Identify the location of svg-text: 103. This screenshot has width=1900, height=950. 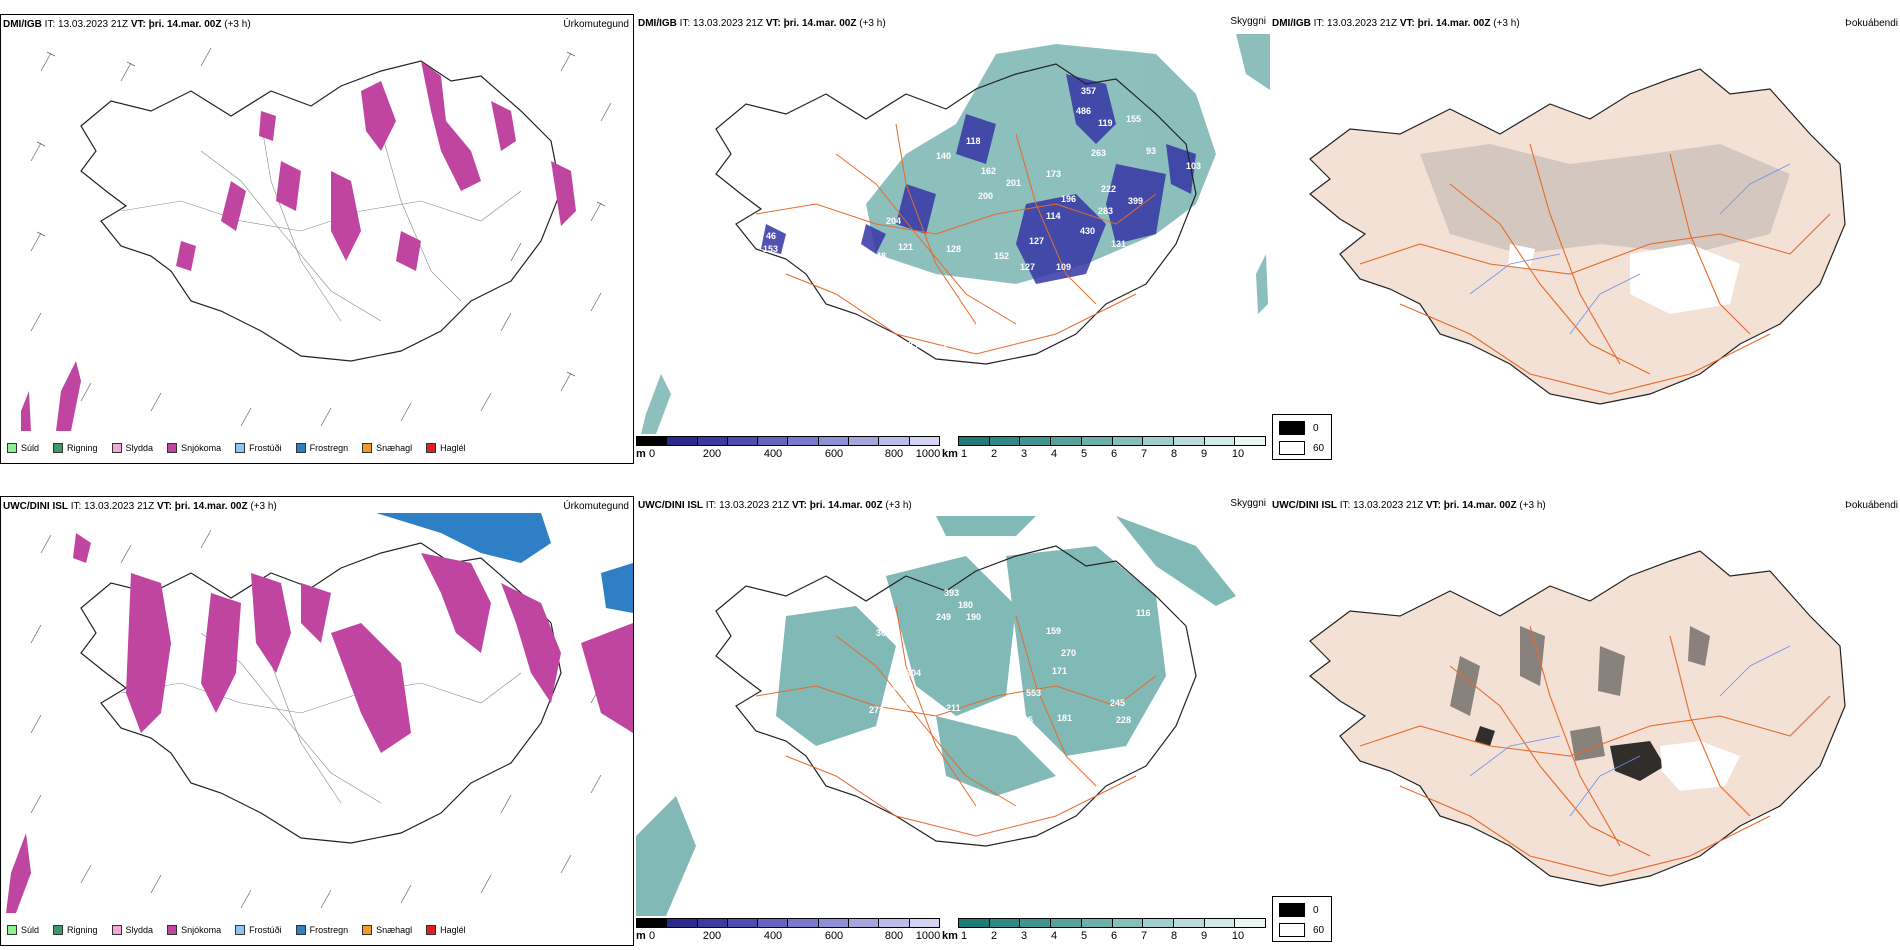
(1111, 269).